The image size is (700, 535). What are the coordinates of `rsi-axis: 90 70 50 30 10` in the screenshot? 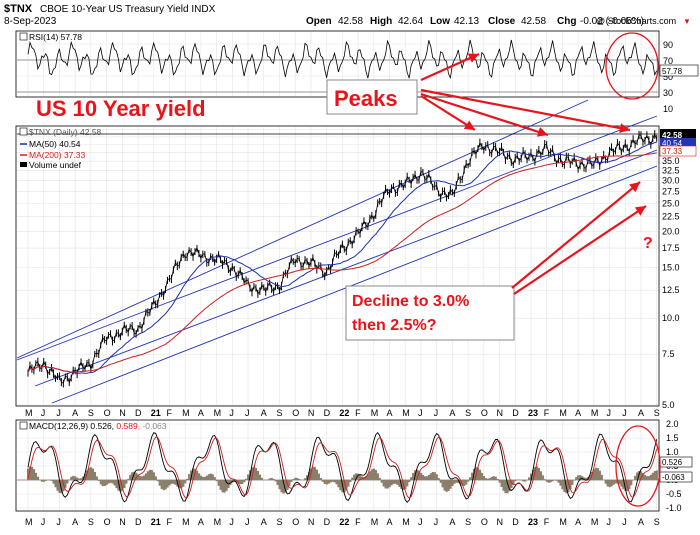 It's located at (668, 77).